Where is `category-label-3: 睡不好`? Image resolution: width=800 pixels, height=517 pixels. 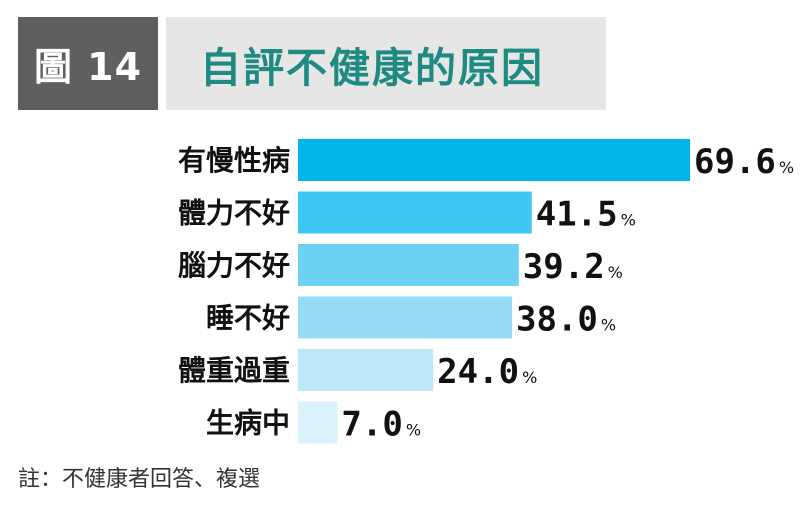 category-label-3: 睡不好 is located at coordinates (248, 318).